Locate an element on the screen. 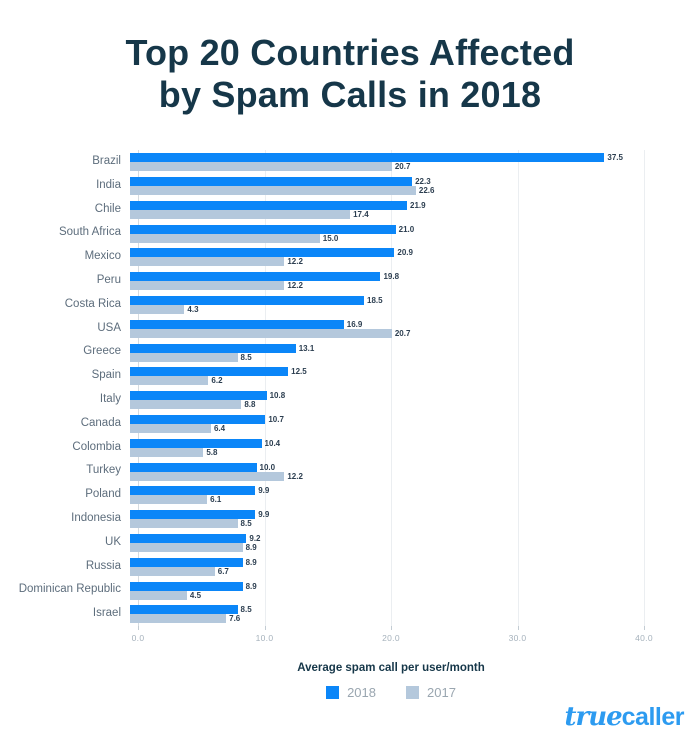 The width and height of the screenshot is (700, 745). country-label: Costa Rica is located at coordinates (92, 303).